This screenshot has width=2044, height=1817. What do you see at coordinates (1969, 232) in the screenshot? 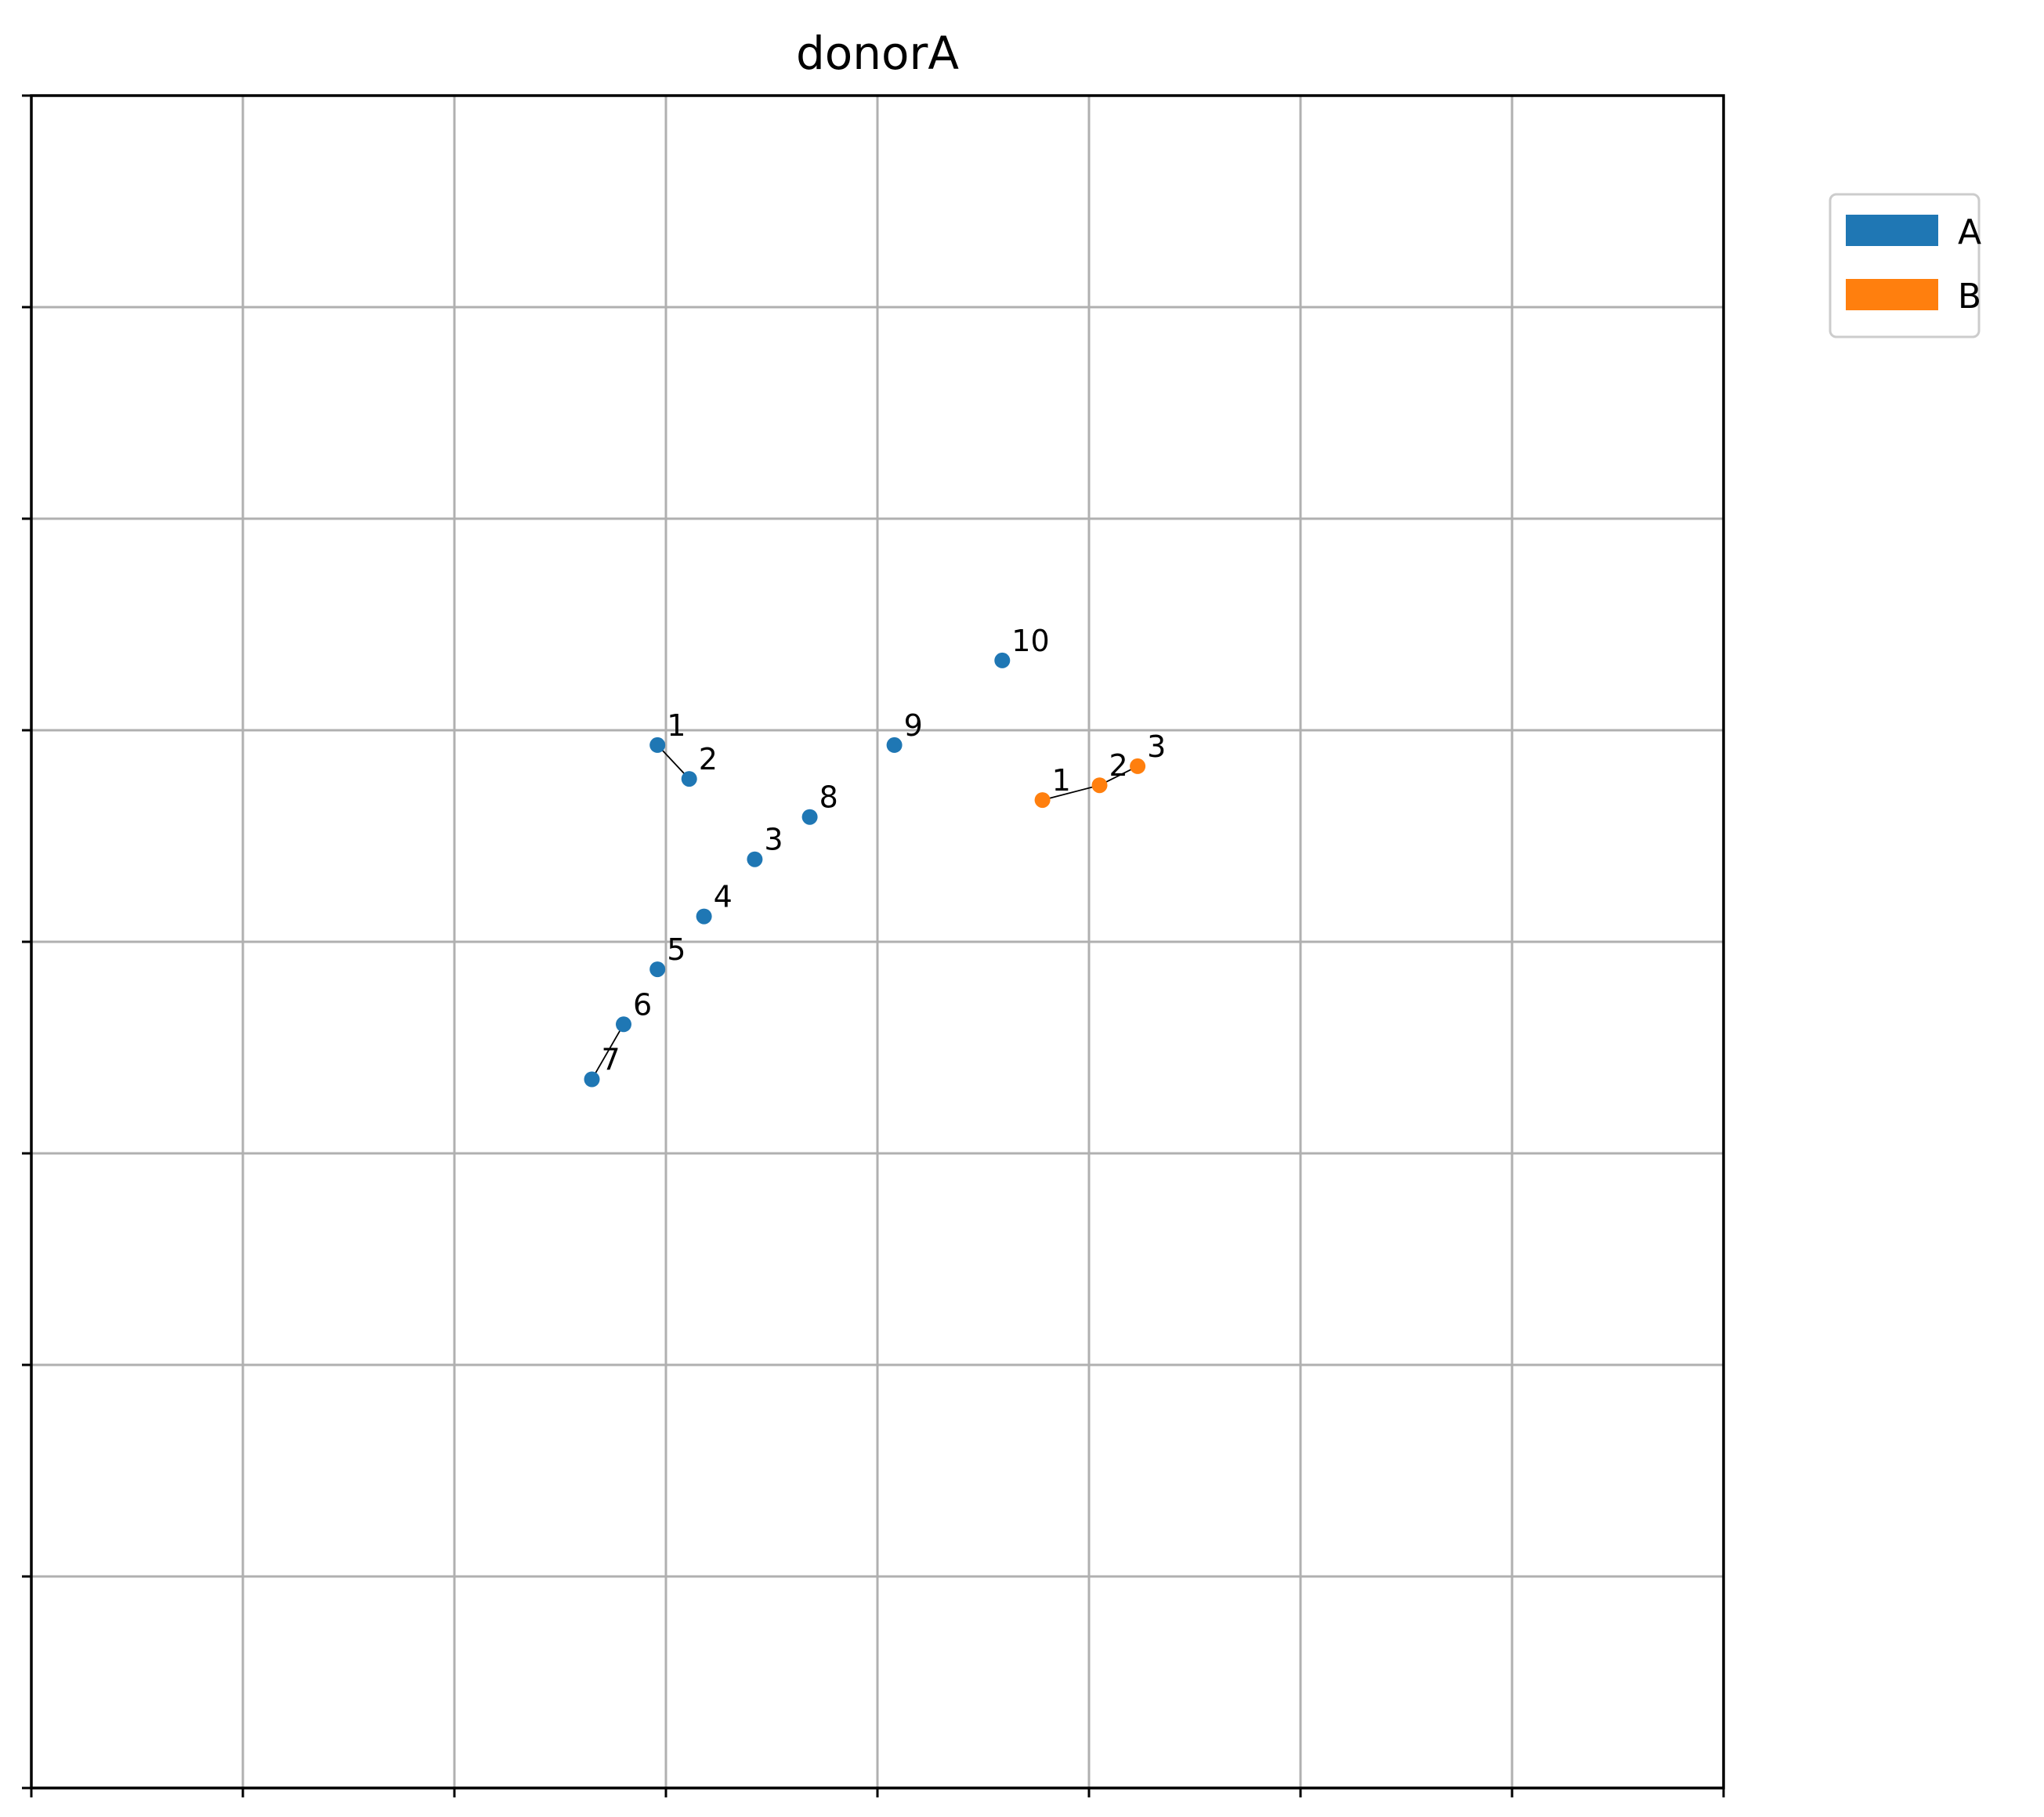
I see `legend-label-a: A` at bounding box center [1969, 232].